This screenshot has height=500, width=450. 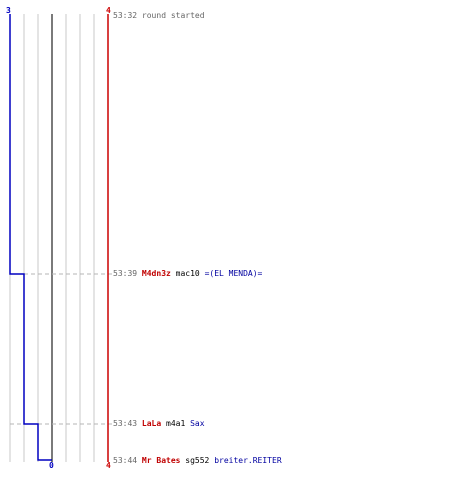 I want to click on event-killer: Mr Bates, so click(x=161, y=460).